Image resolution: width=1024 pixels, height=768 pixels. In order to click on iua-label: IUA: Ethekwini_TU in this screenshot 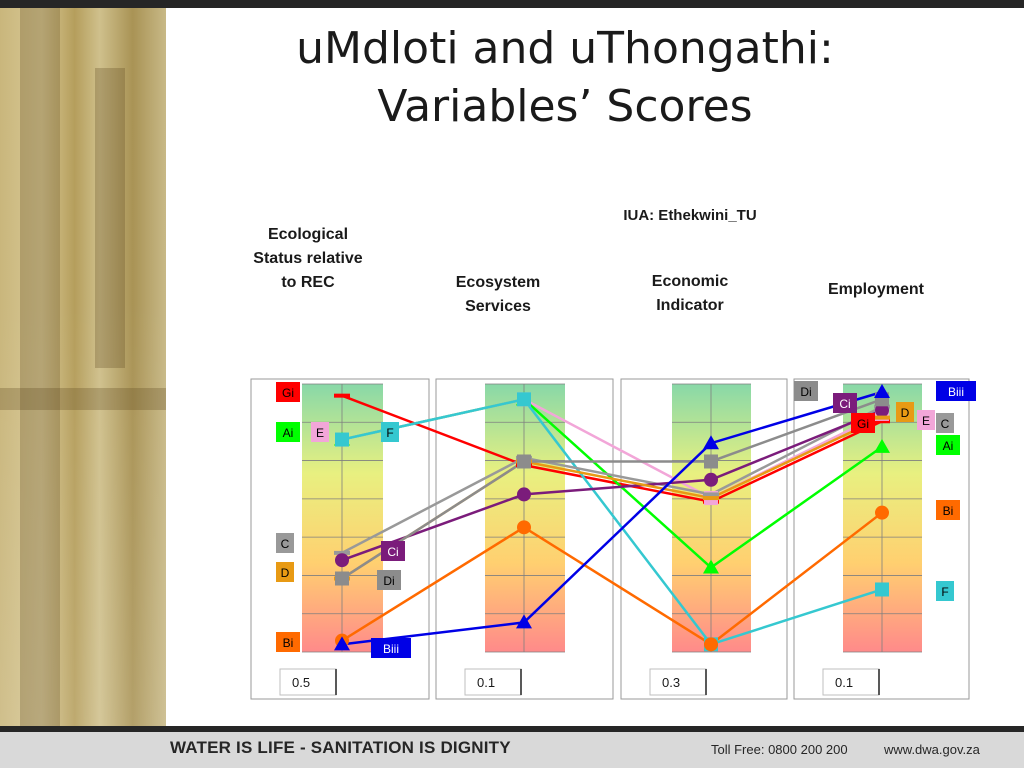, I will do `click(690, 215)`.